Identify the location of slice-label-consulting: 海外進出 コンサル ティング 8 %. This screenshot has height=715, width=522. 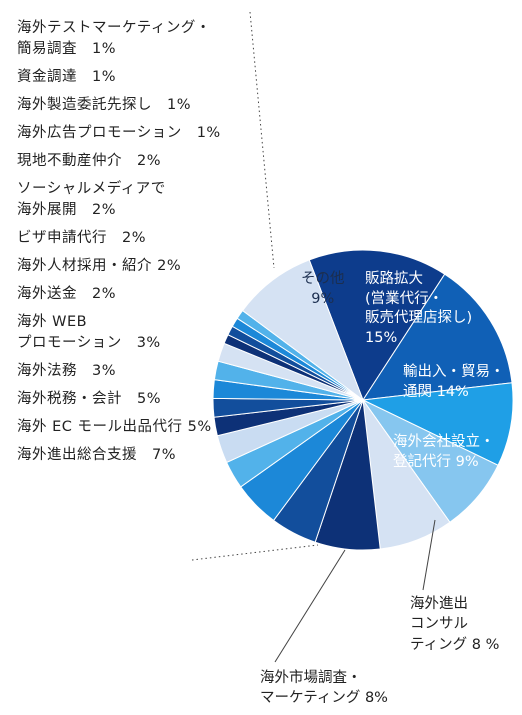
(455, 624).